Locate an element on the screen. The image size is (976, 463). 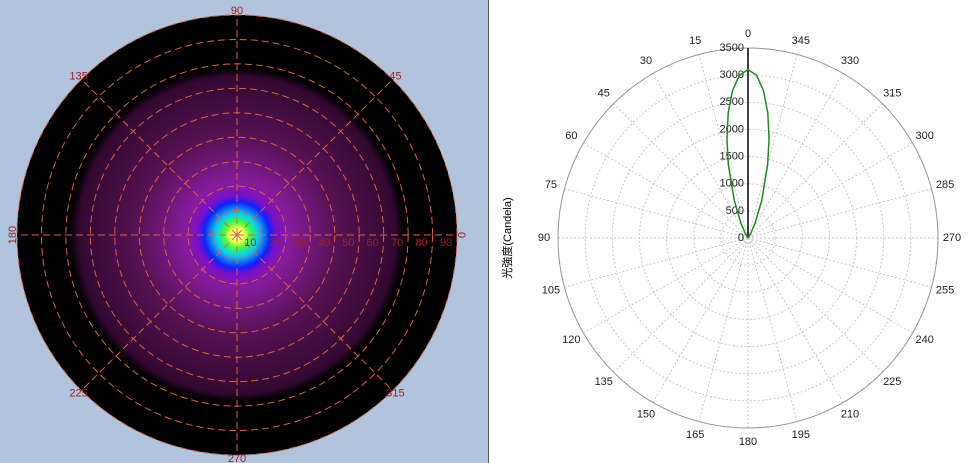
radial-tick-label: 80 is located at coordinates (421, 243).